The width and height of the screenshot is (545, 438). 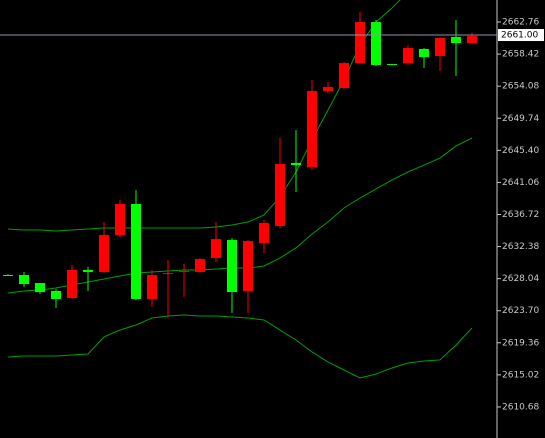 What do you see at coordinates (520, 119) in the screenshot?
I see `y-tick-label: 2649.74` at bounding box center [520, 119].